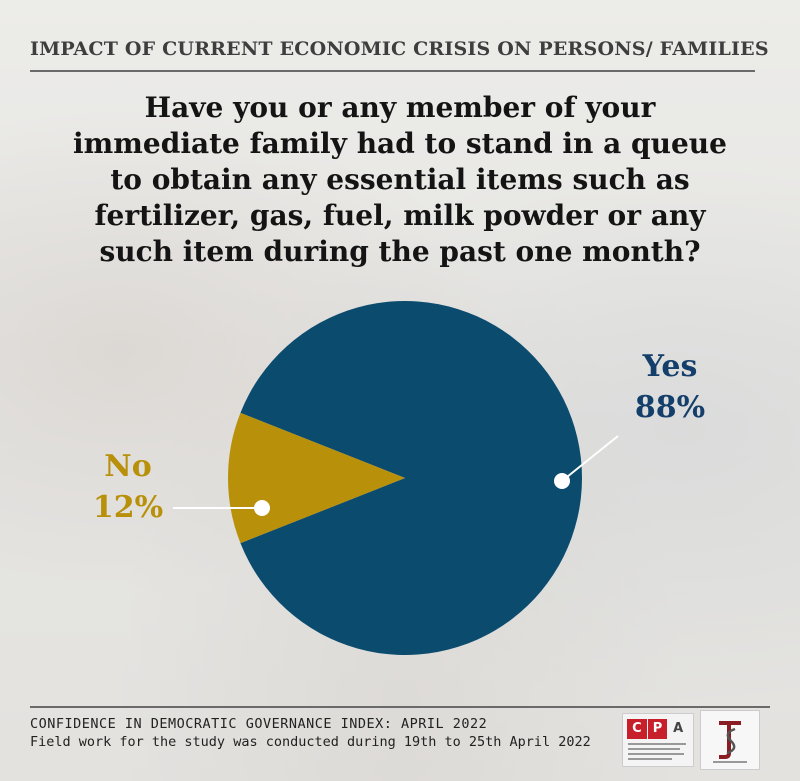  I want to click on pie-value-yes: 88%, so click(670, 407).